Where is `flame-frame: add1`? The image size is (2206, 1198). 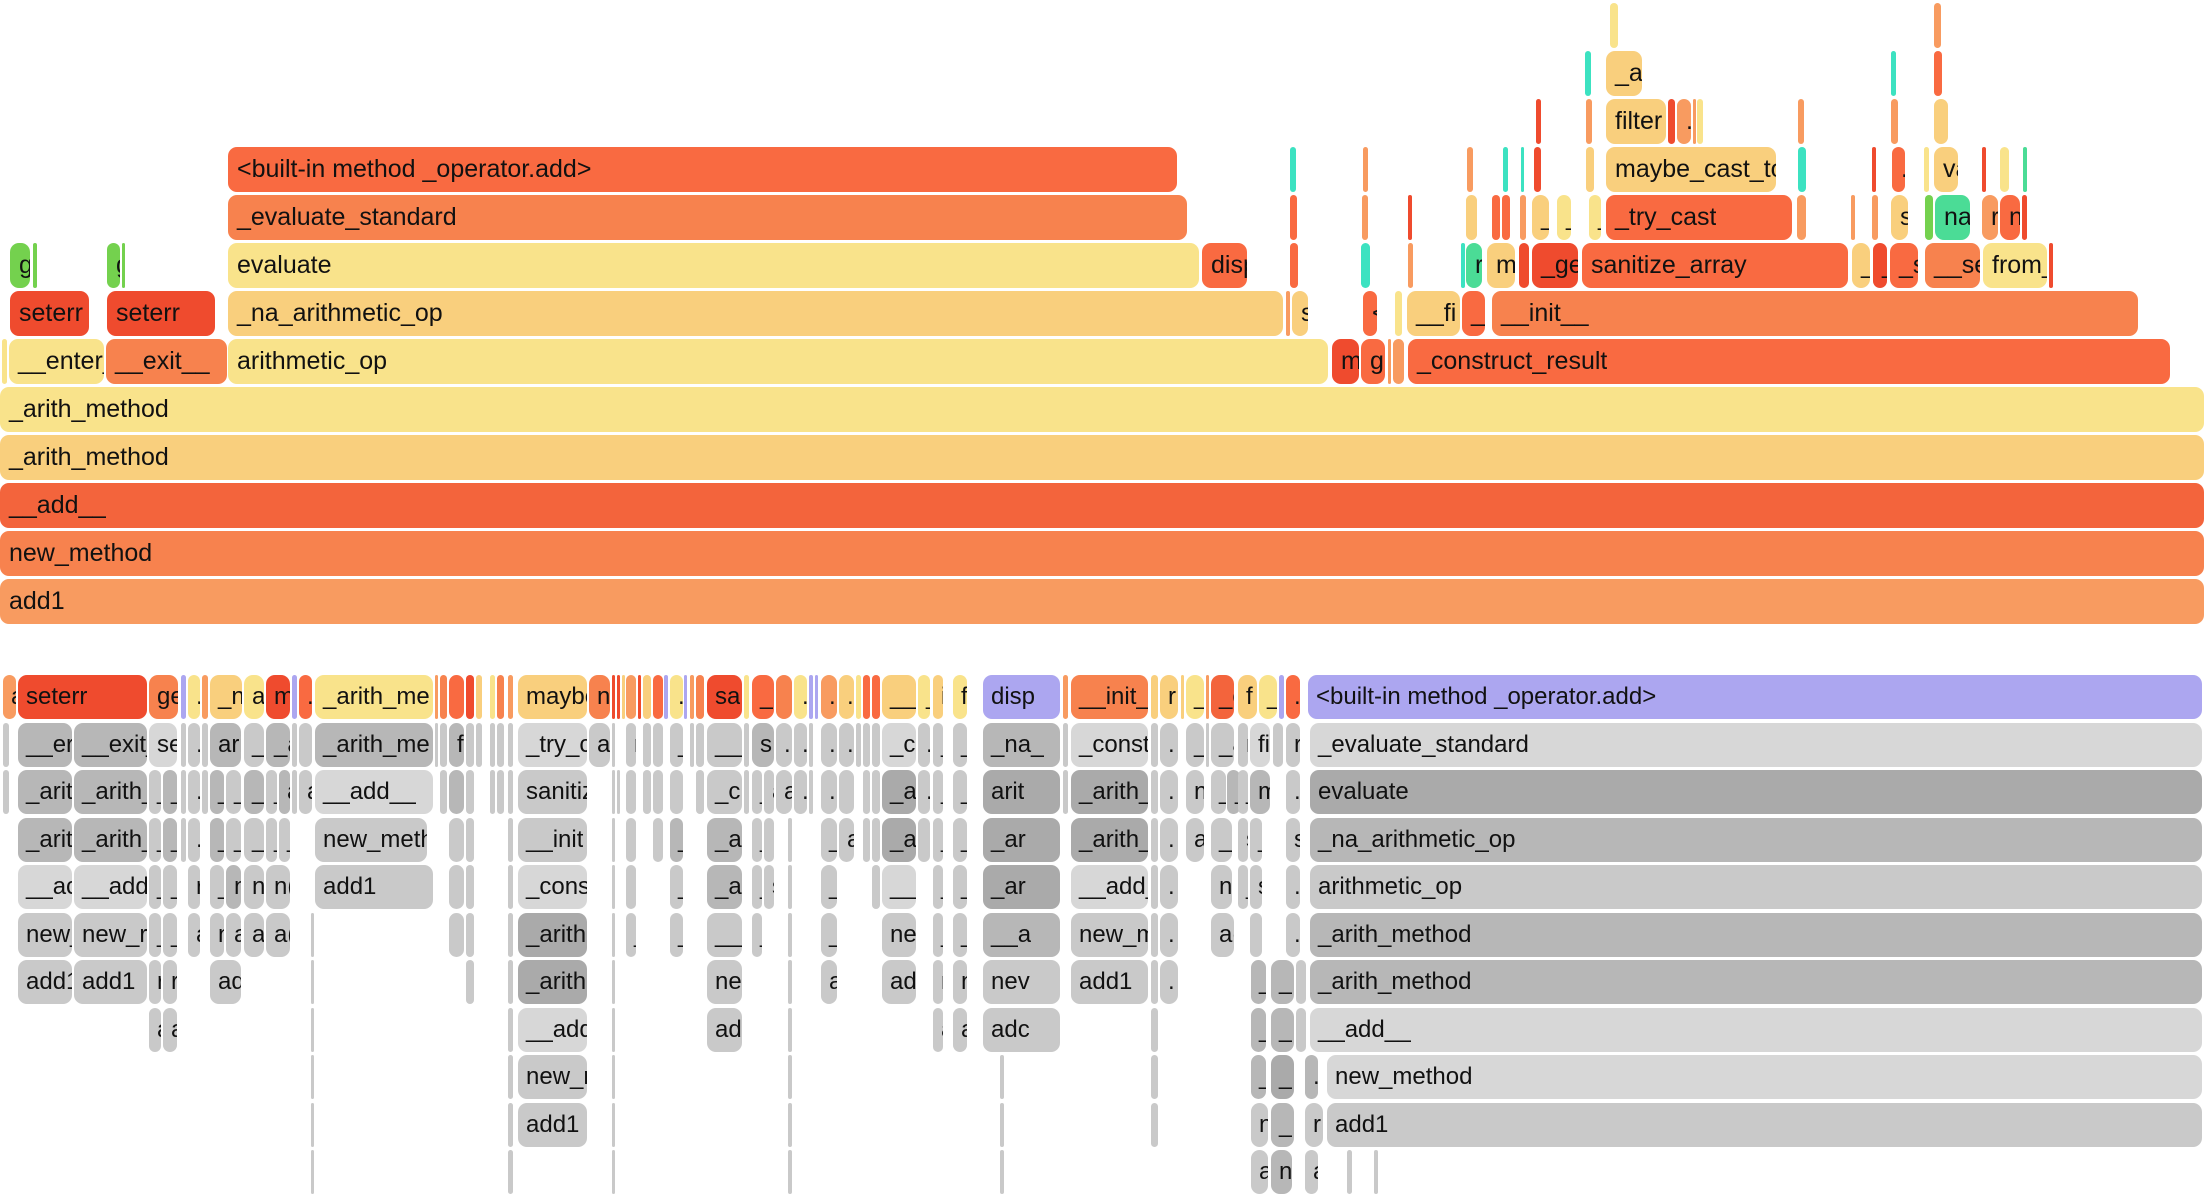 flame-frame: add1 is located at coordinates (374, 887).